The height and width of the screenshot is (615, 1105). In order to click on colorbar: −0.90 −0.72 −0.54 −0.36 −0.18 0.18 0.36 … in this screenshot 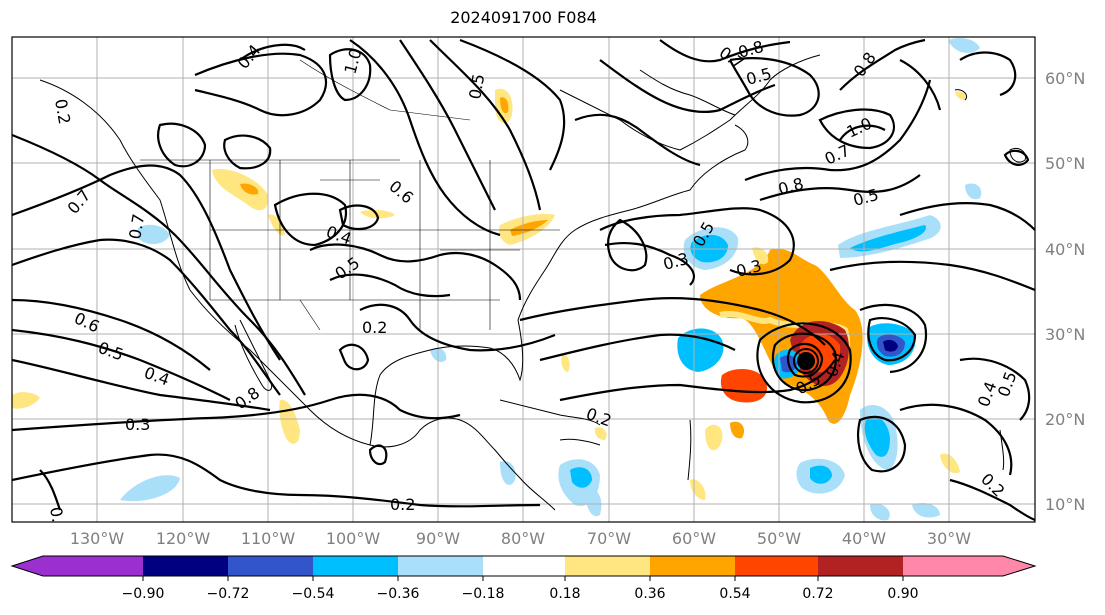, I will do `click(523, 578)`.